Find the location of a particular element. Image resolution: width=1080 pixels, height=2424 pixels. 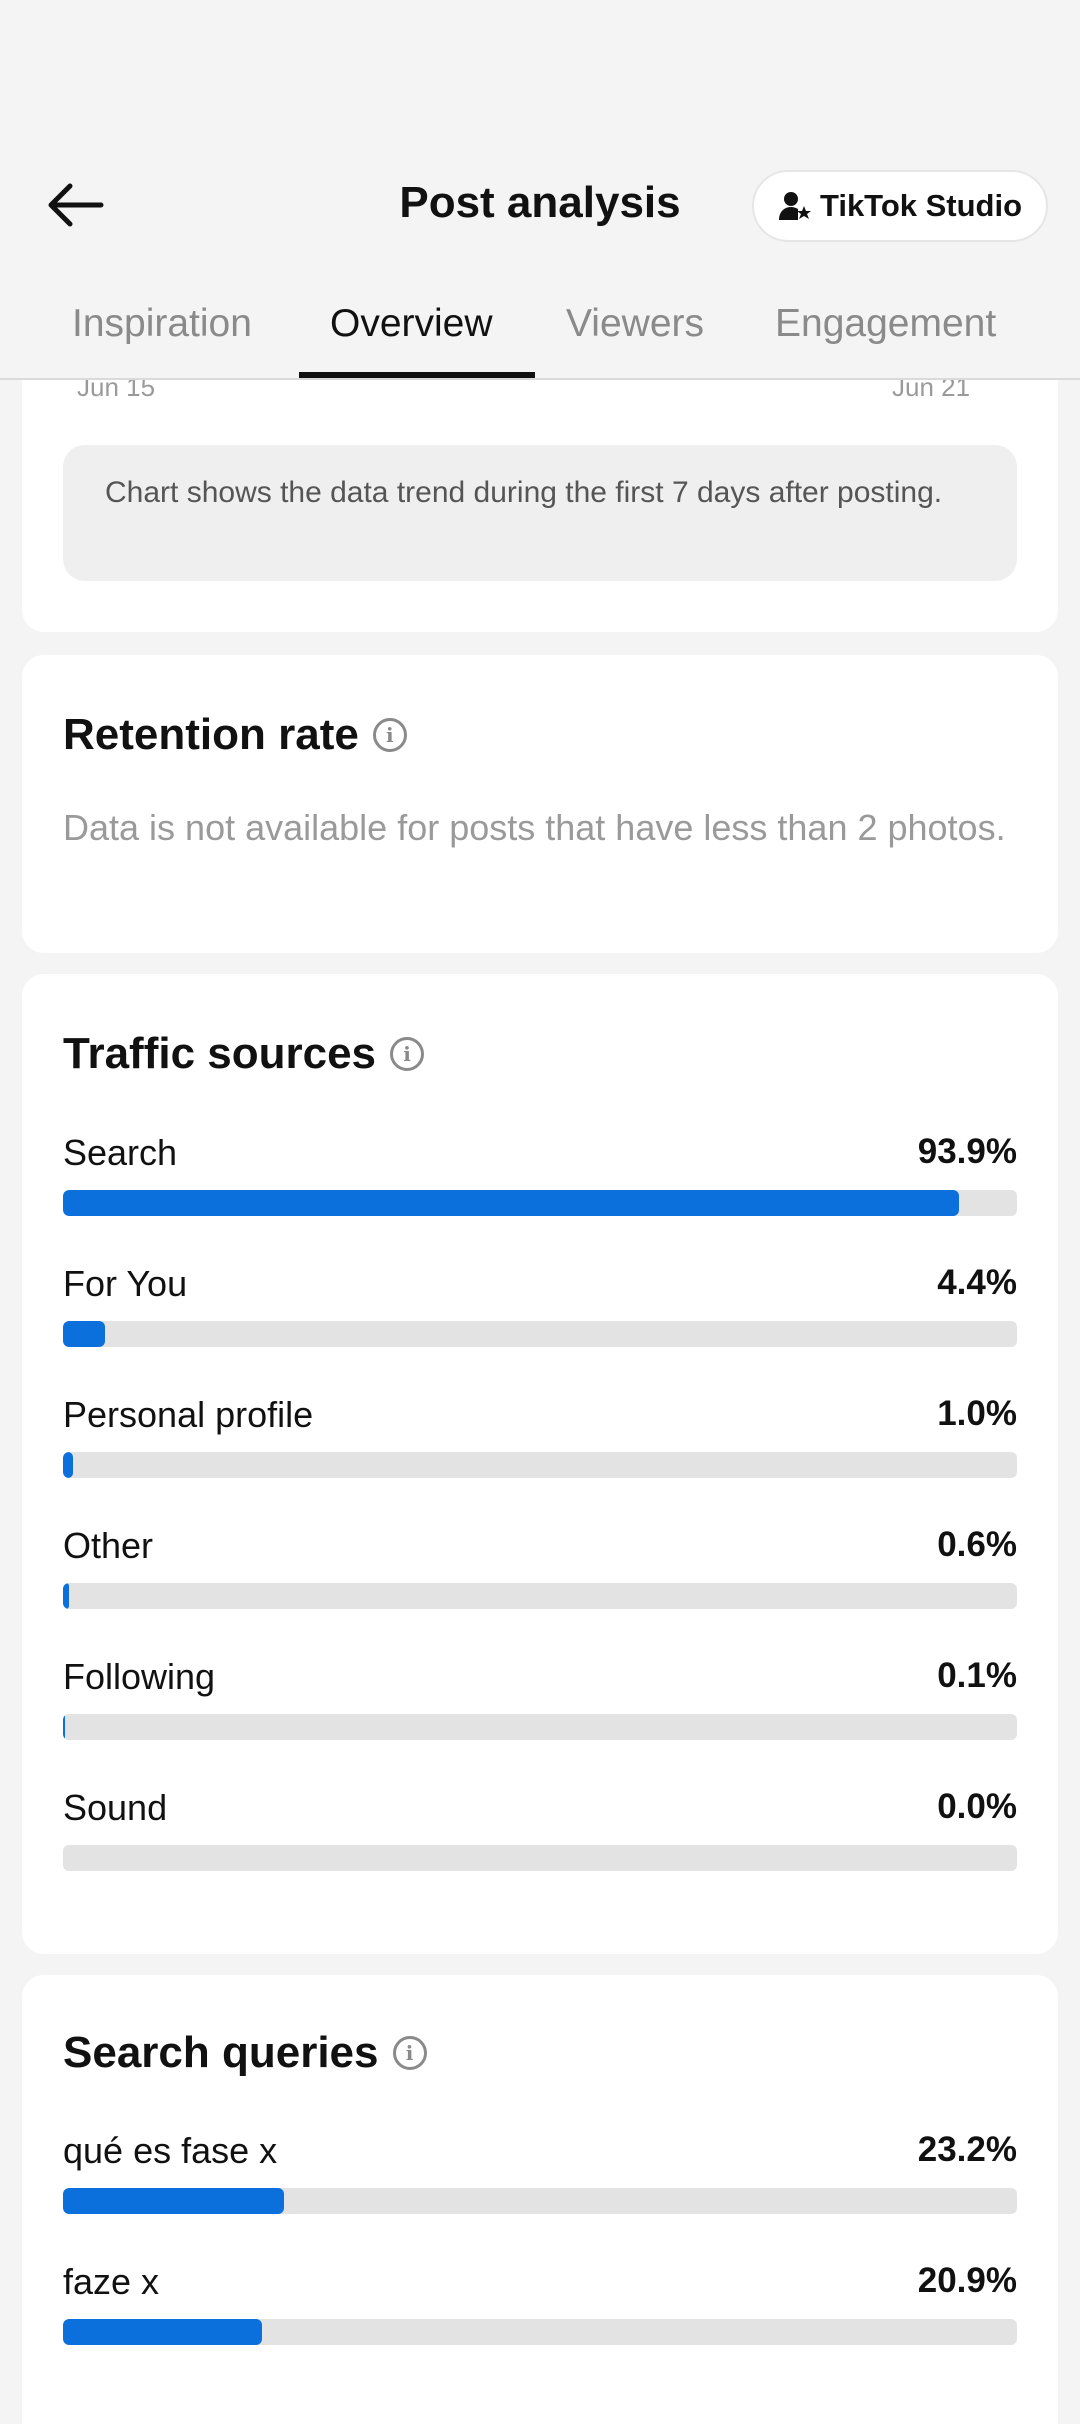

traffic-sources-title-text: Traffic sources is located at coordinates (220, 1053).